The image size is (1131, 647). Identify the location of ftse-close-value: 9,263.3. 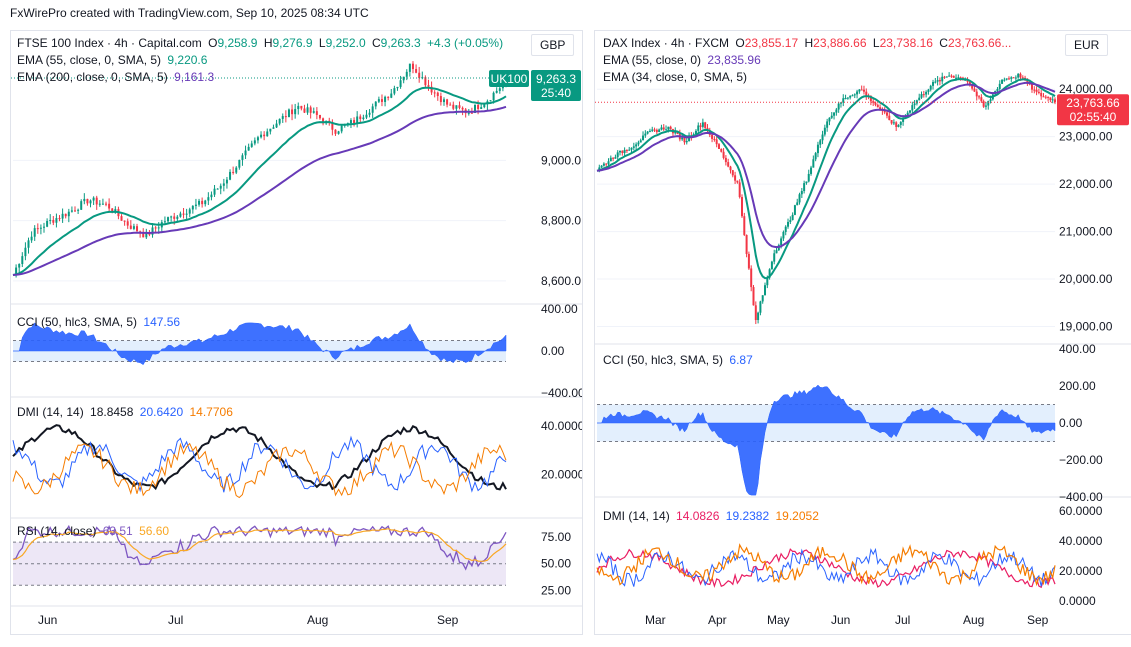
(400, 43).